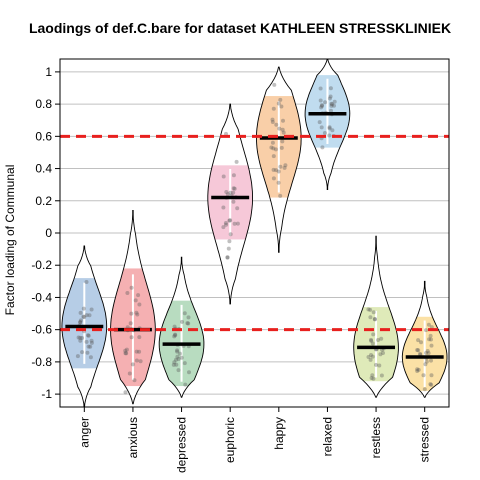 The image size is (480, 480). Describe the element at coordinates (41, 265) in the screenshot. I see `y-tick-label: -0.2` at that location.